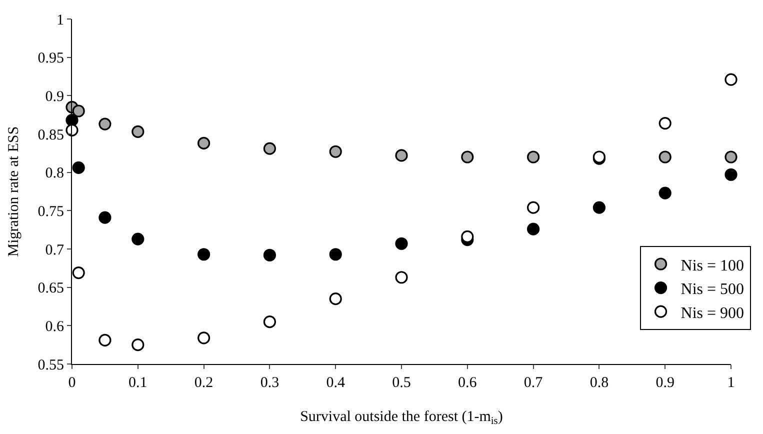 This screenshot has height=434, width=763. I want to click on legend-label: Nis = 900, so click(712, 313).